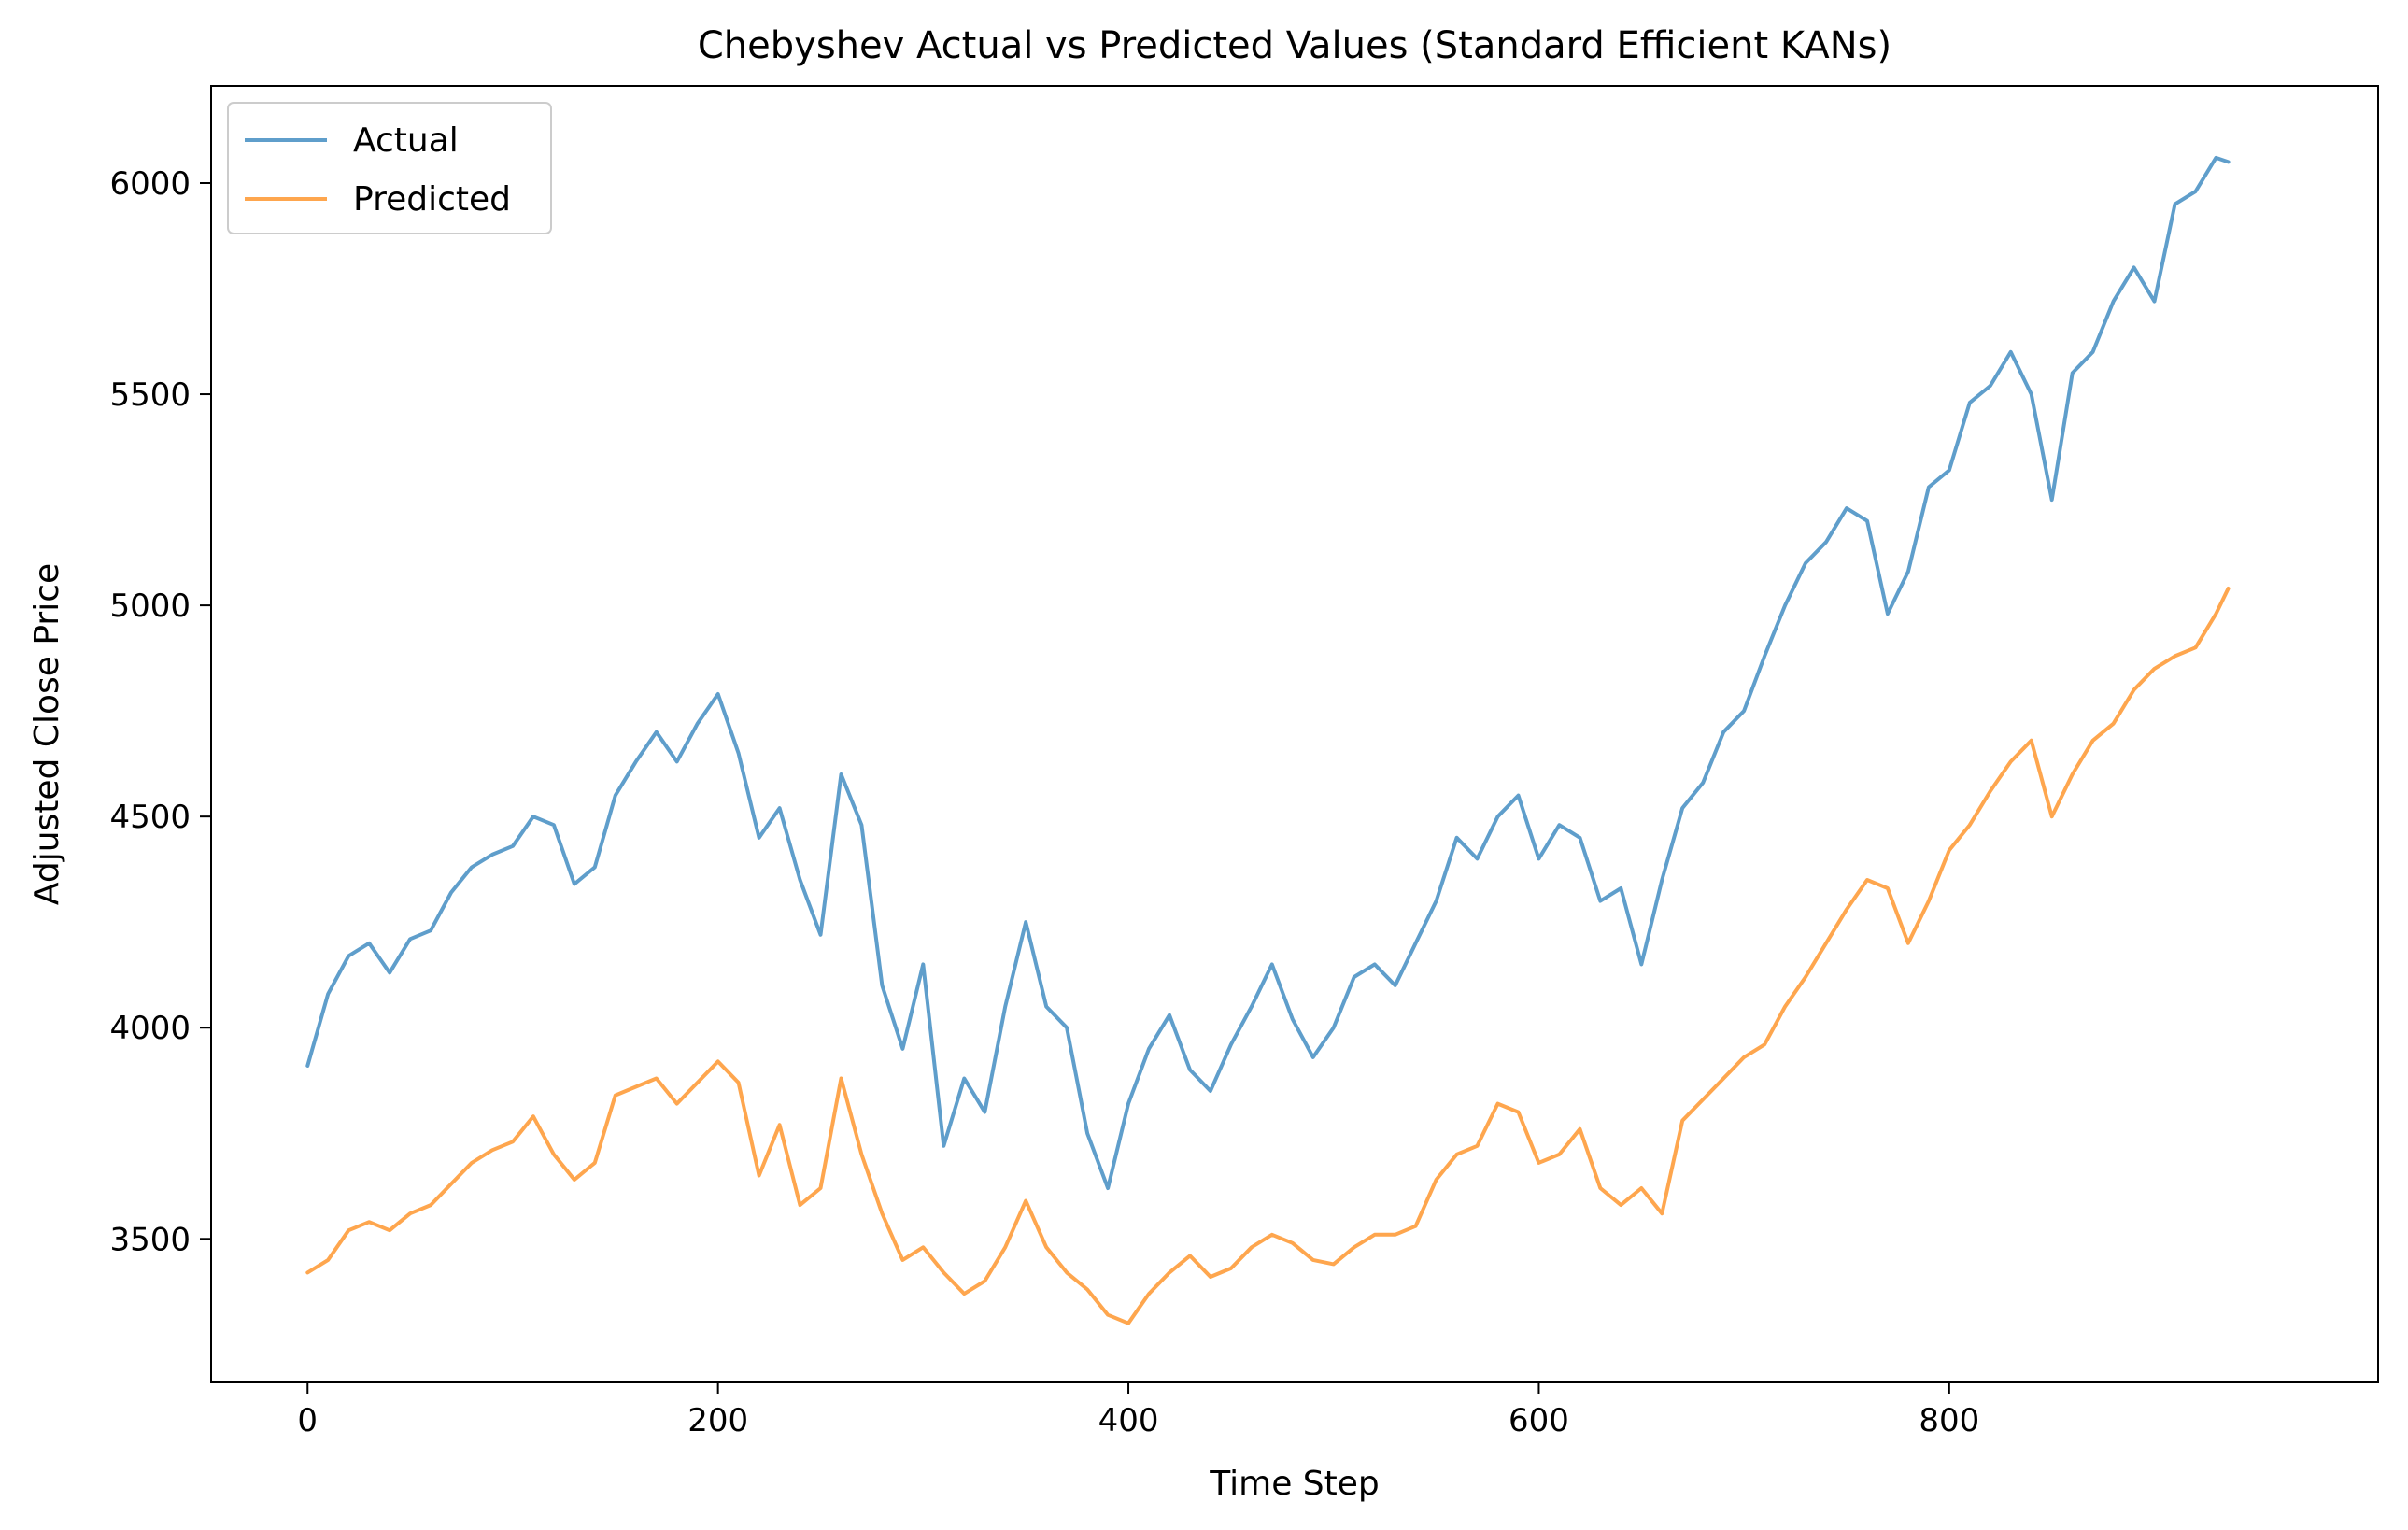 This screenshot has height=1530, width=2408. I want to click on x-tick-label: 200, so click(717, 1420).